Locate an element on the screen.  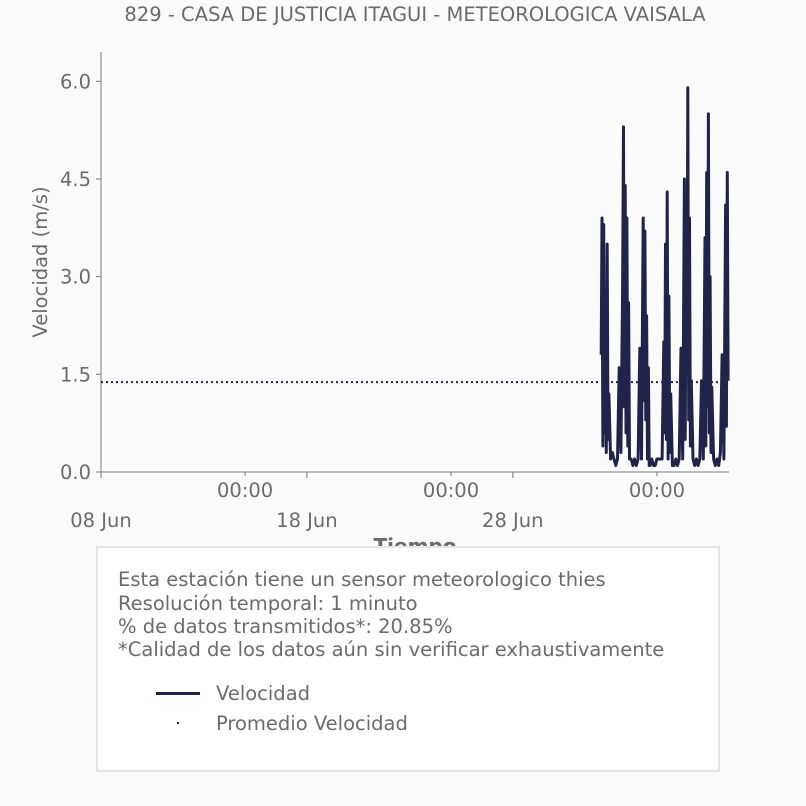
info-resolution-text: Resolución temporal: 1 minuto is located at coordinates (268, 603).